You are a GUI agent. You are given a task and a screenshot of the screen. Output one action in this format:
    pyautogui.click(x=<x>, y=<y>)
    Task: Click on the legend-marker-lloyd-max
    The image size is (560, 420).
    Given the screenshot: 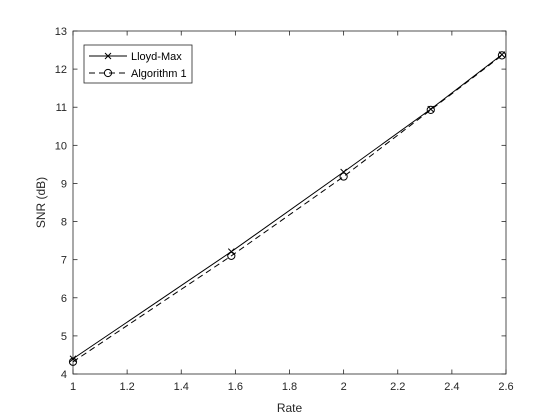 What is the action you would take?
    pyautogui.click(x=108, y=56)
    